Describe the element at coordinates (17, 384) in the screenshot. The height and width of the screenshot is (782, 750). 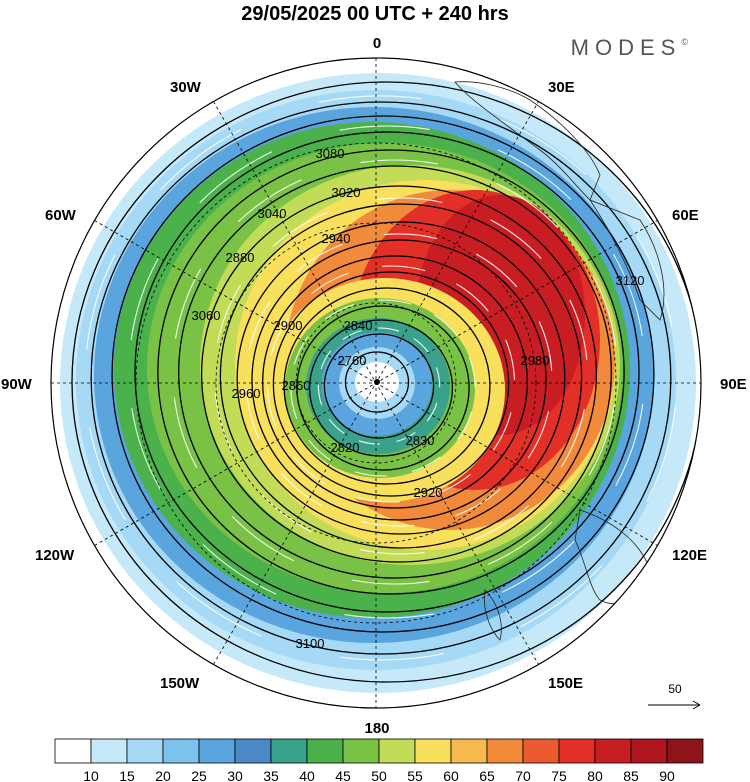
I see `lon-label-90w: 90W` at that location.